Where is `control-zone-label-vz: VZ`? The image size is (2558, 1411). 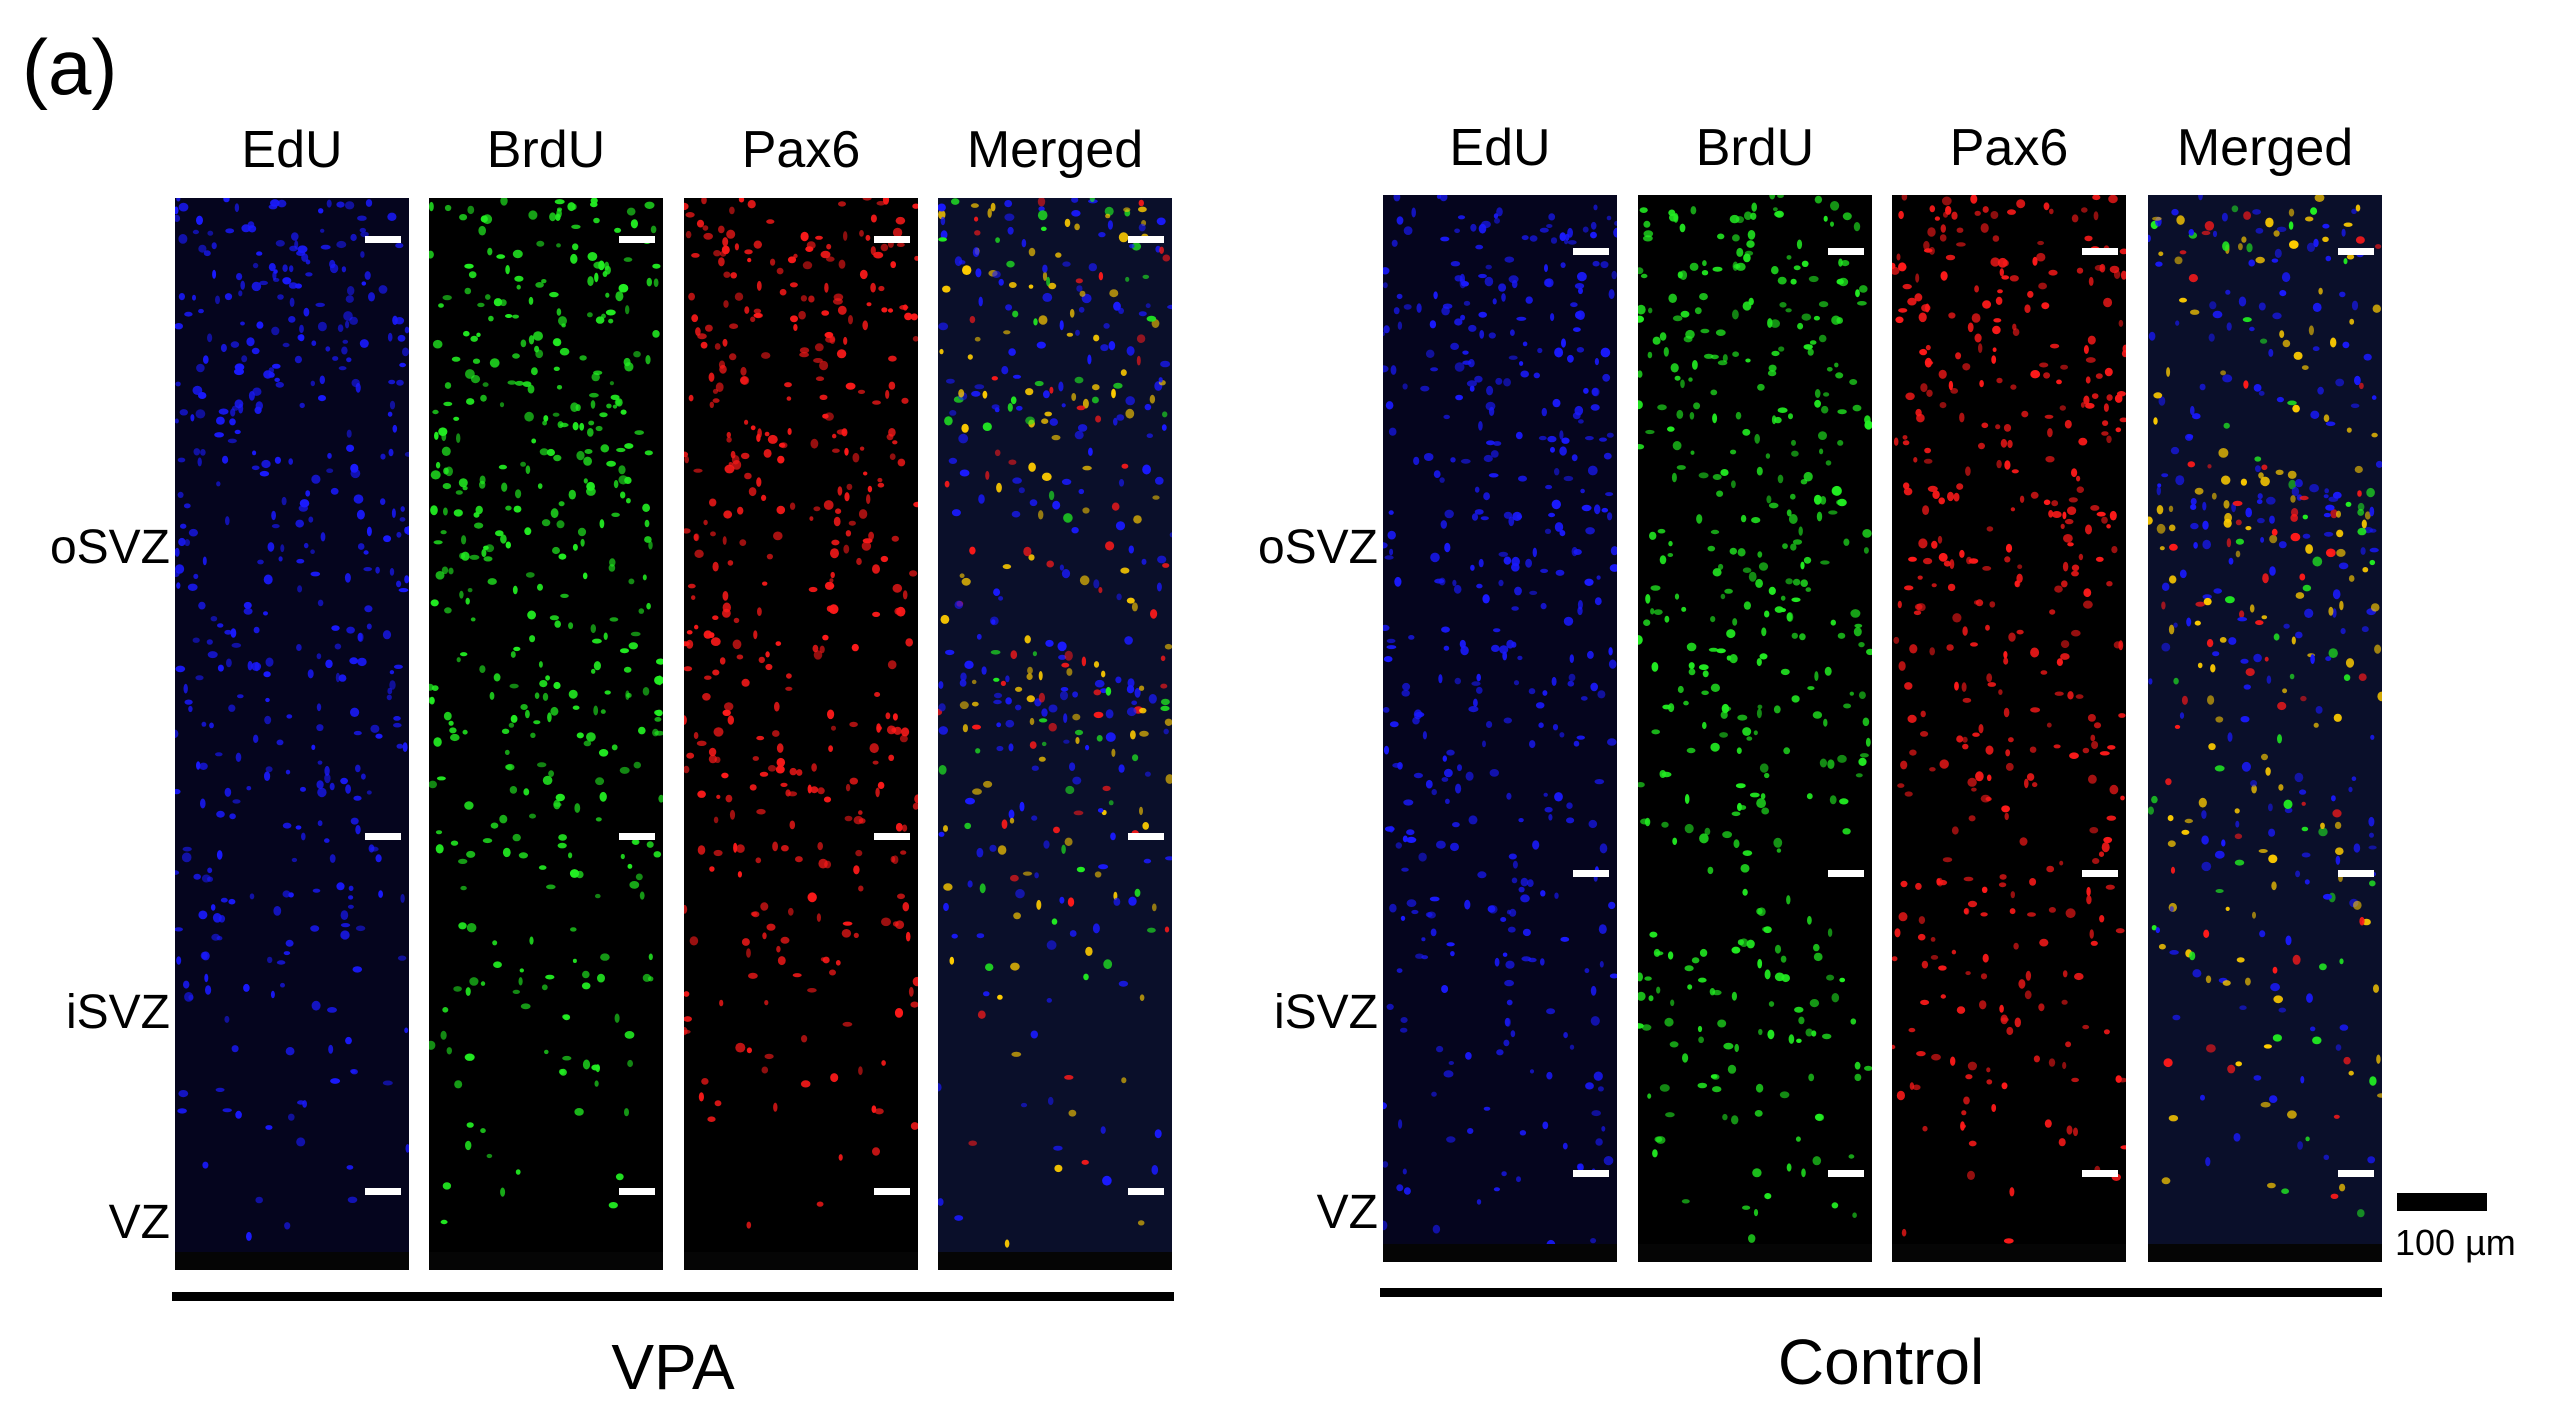
control-zone-label-vz: VZ is located at coordinates (1347, 1212).